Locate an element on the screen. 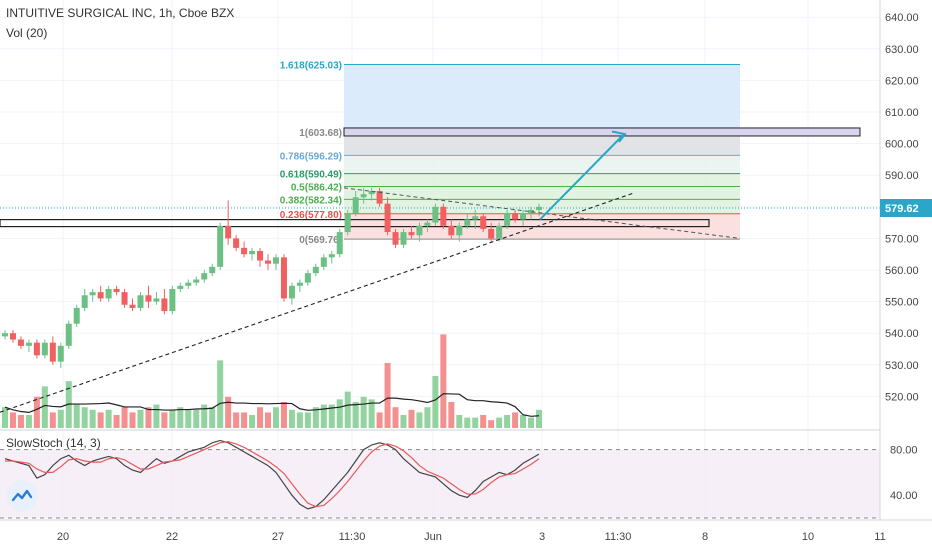 Image resolution: width=932 pixels, height=550 pixels. fib-level-label: 1.618(625.03) is located at coordinates (311, 66).